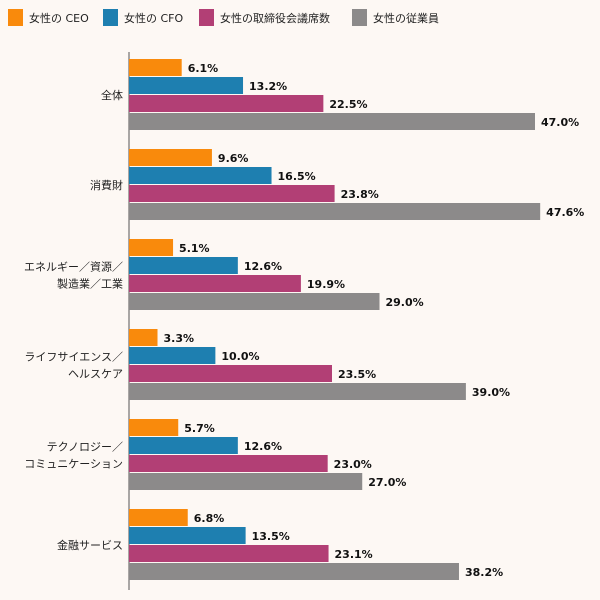 The image size is (600, 600). What do you see at coordinates (59, 18) in the screenshot?
I see `legend-label-0: 女性の CEO` at bounding box center [59, 18].